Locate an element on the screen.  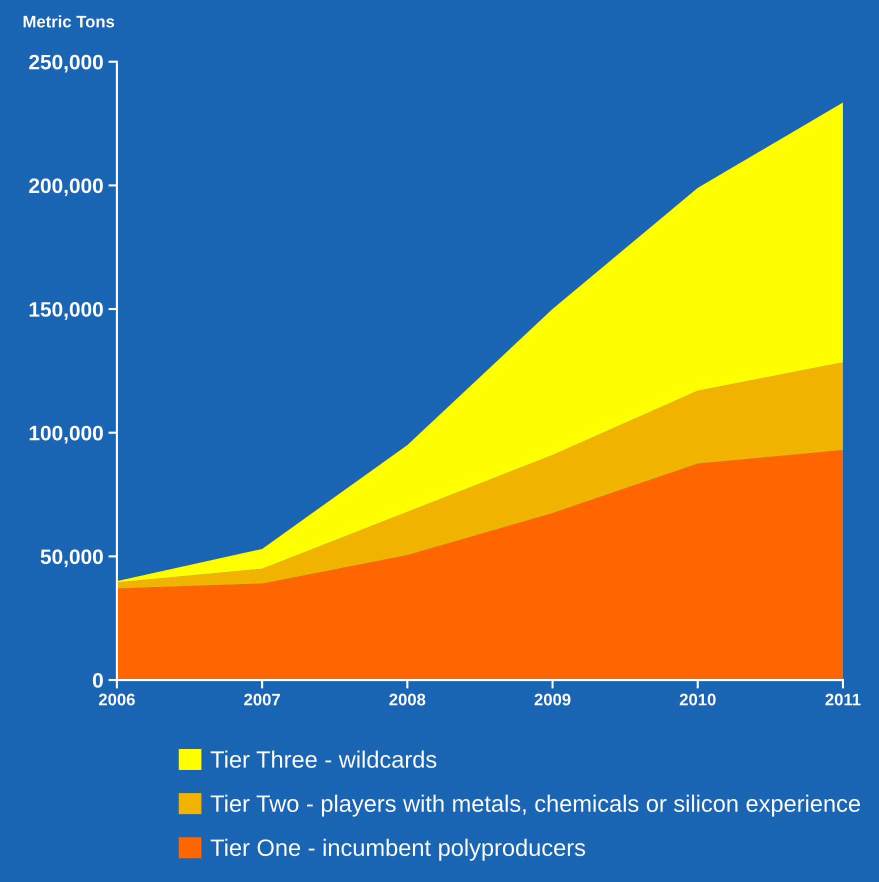
legend-label: Tier One - incumbent polyproducers is located at coordinates (398, 849).